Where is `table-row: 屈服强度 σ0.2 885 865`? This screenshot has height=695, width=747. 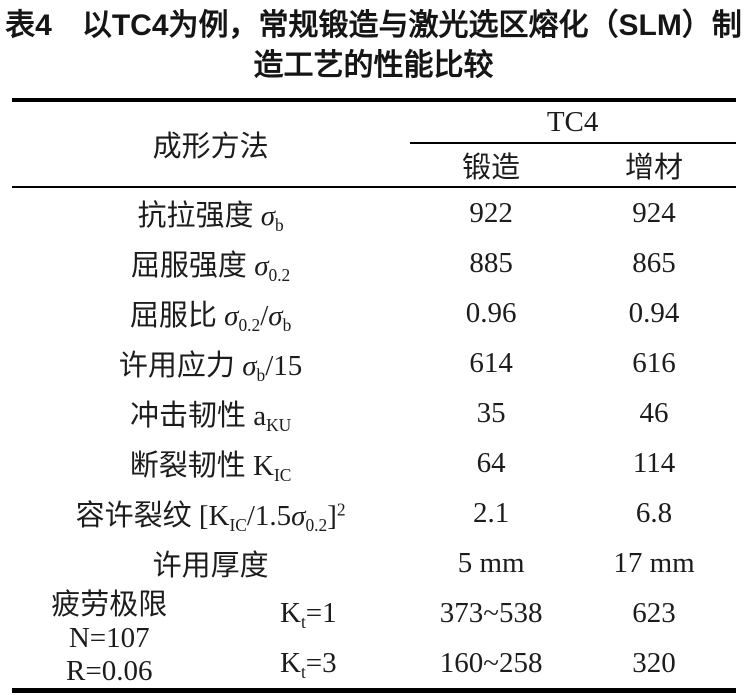
table-row: 屈服强度 σ0.2 885 865 is located at coordinates (374, 263).